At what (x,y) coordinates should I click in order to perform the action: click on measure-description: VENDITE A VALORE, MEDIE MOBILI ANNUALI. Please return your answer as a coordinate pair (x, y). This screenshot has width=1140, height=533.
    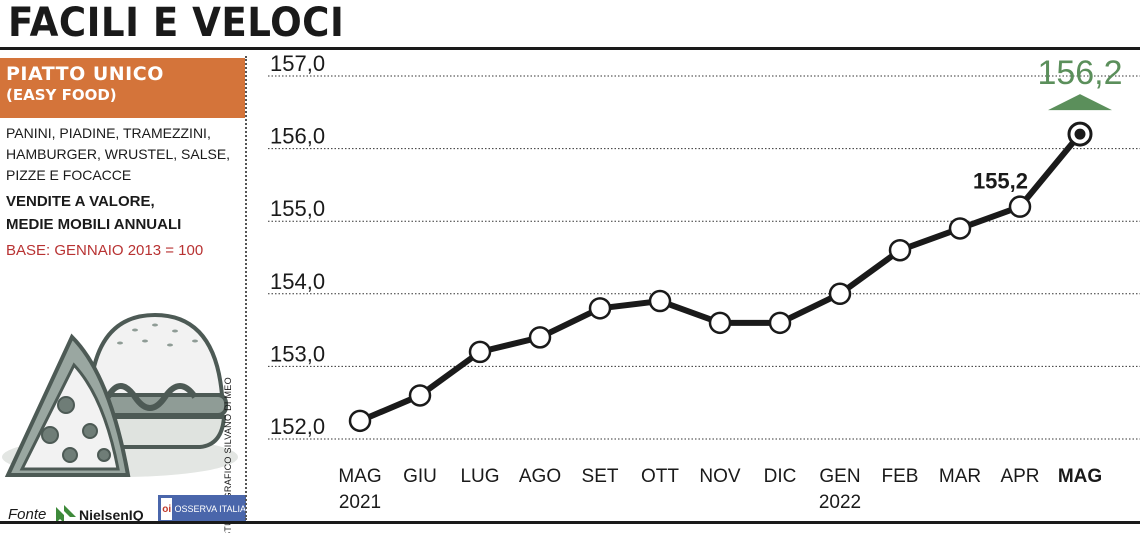
    Looking at the image, I should click on (124, 213).